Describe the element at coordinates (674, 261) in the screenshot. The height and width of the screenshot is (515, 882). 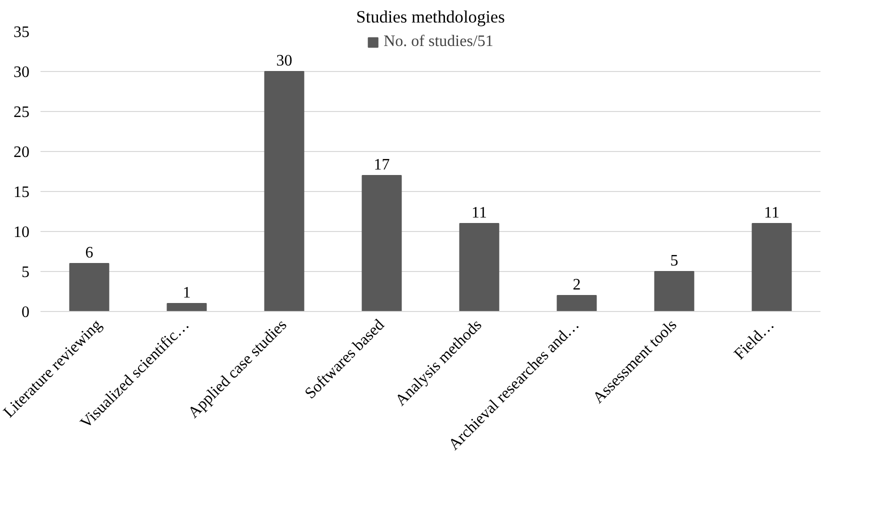
I see `data-label: 5` at that location.